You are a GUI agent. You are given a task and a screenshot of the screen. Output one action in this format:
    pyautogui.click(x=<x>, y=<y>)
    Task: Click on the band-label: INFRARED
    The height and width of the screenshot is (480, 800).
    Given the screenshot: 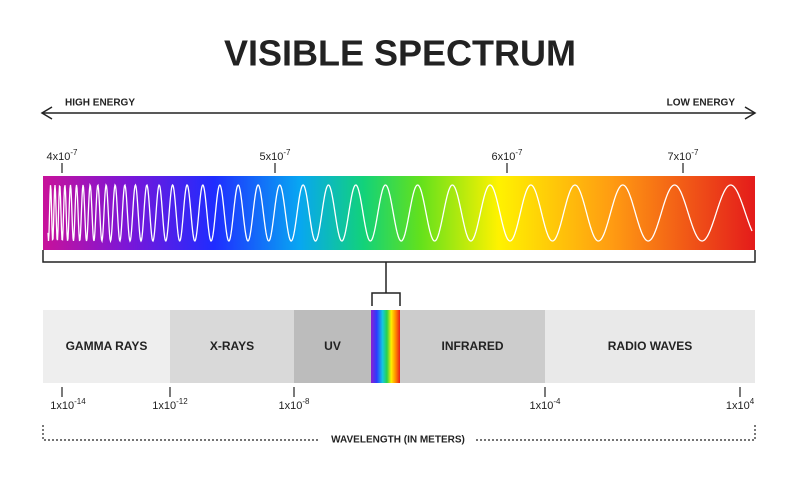 What is the action you would take?
    pyautogui.click(x=473, y=346)
    